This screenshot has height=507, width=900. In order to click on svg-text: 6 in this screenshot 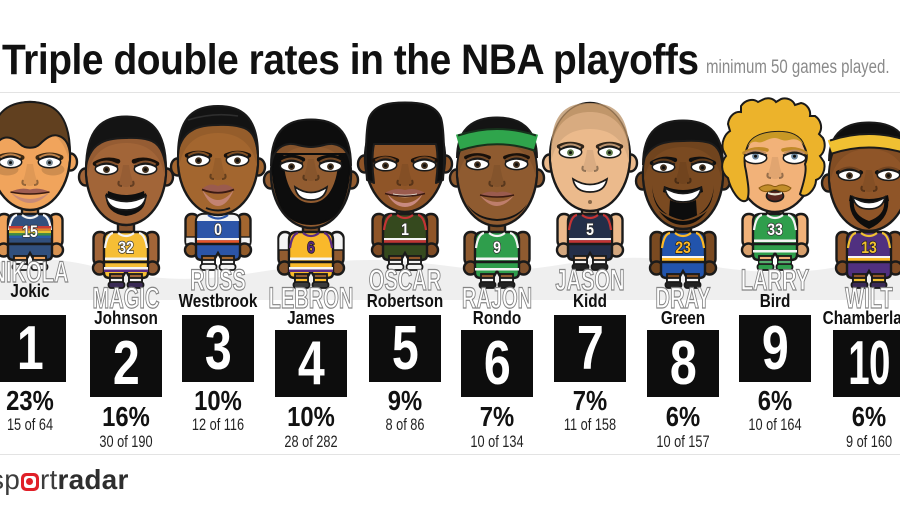, I will do `click(311, 248)`.